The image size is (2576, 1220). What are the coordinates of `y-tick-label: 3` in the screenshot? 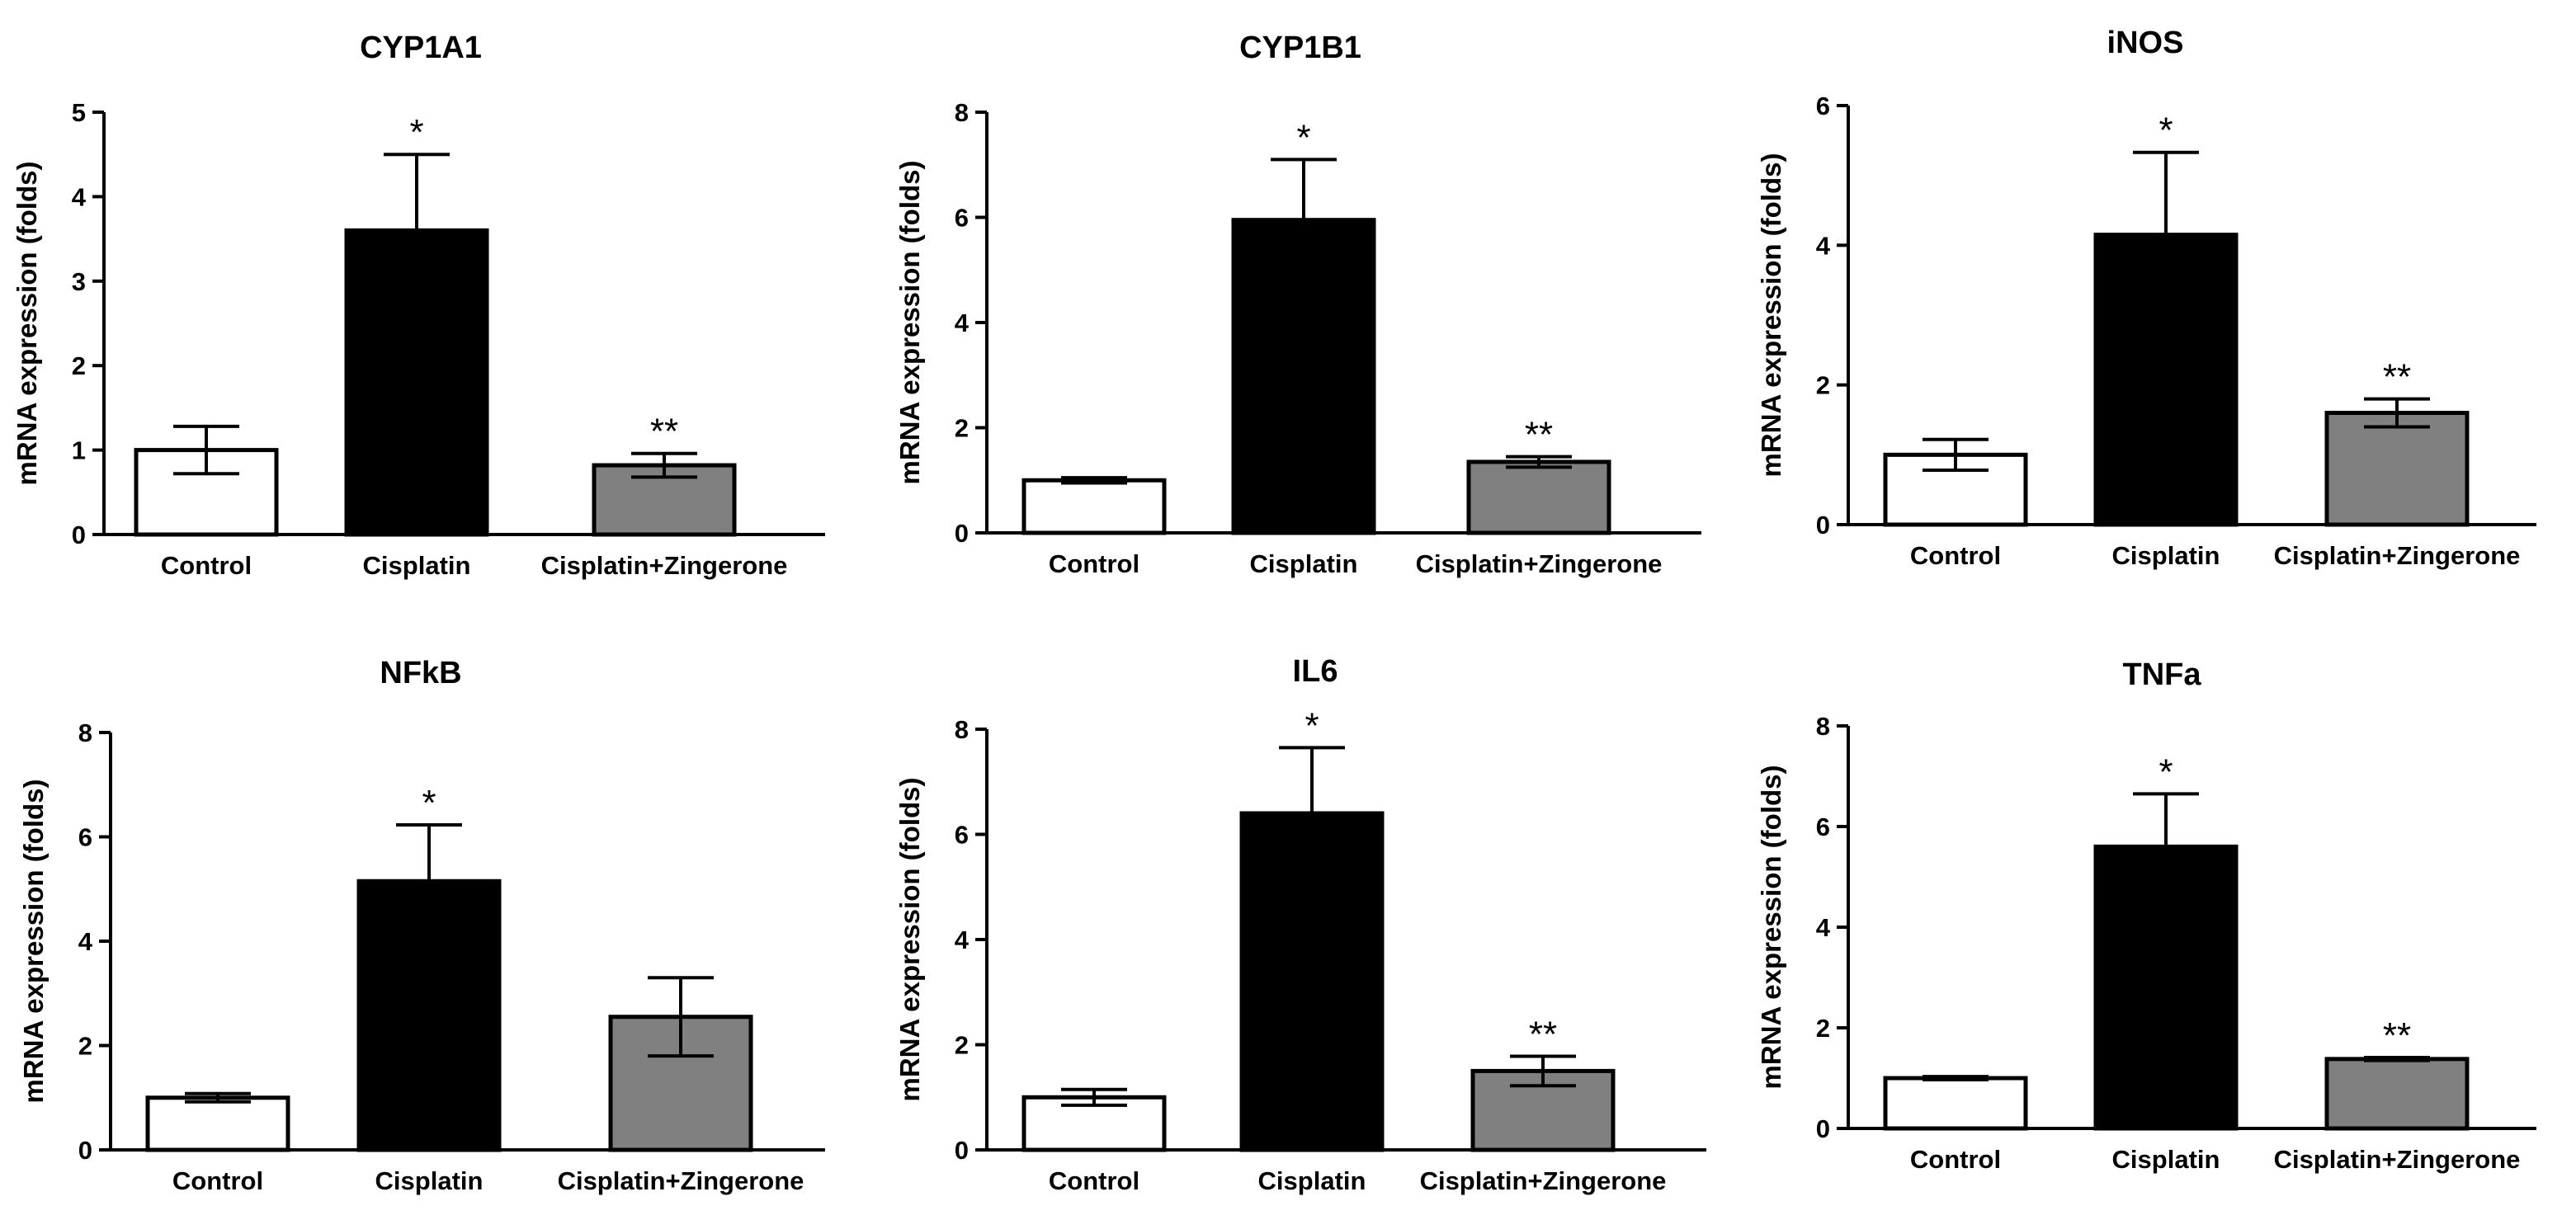 It's located at (79, 282).